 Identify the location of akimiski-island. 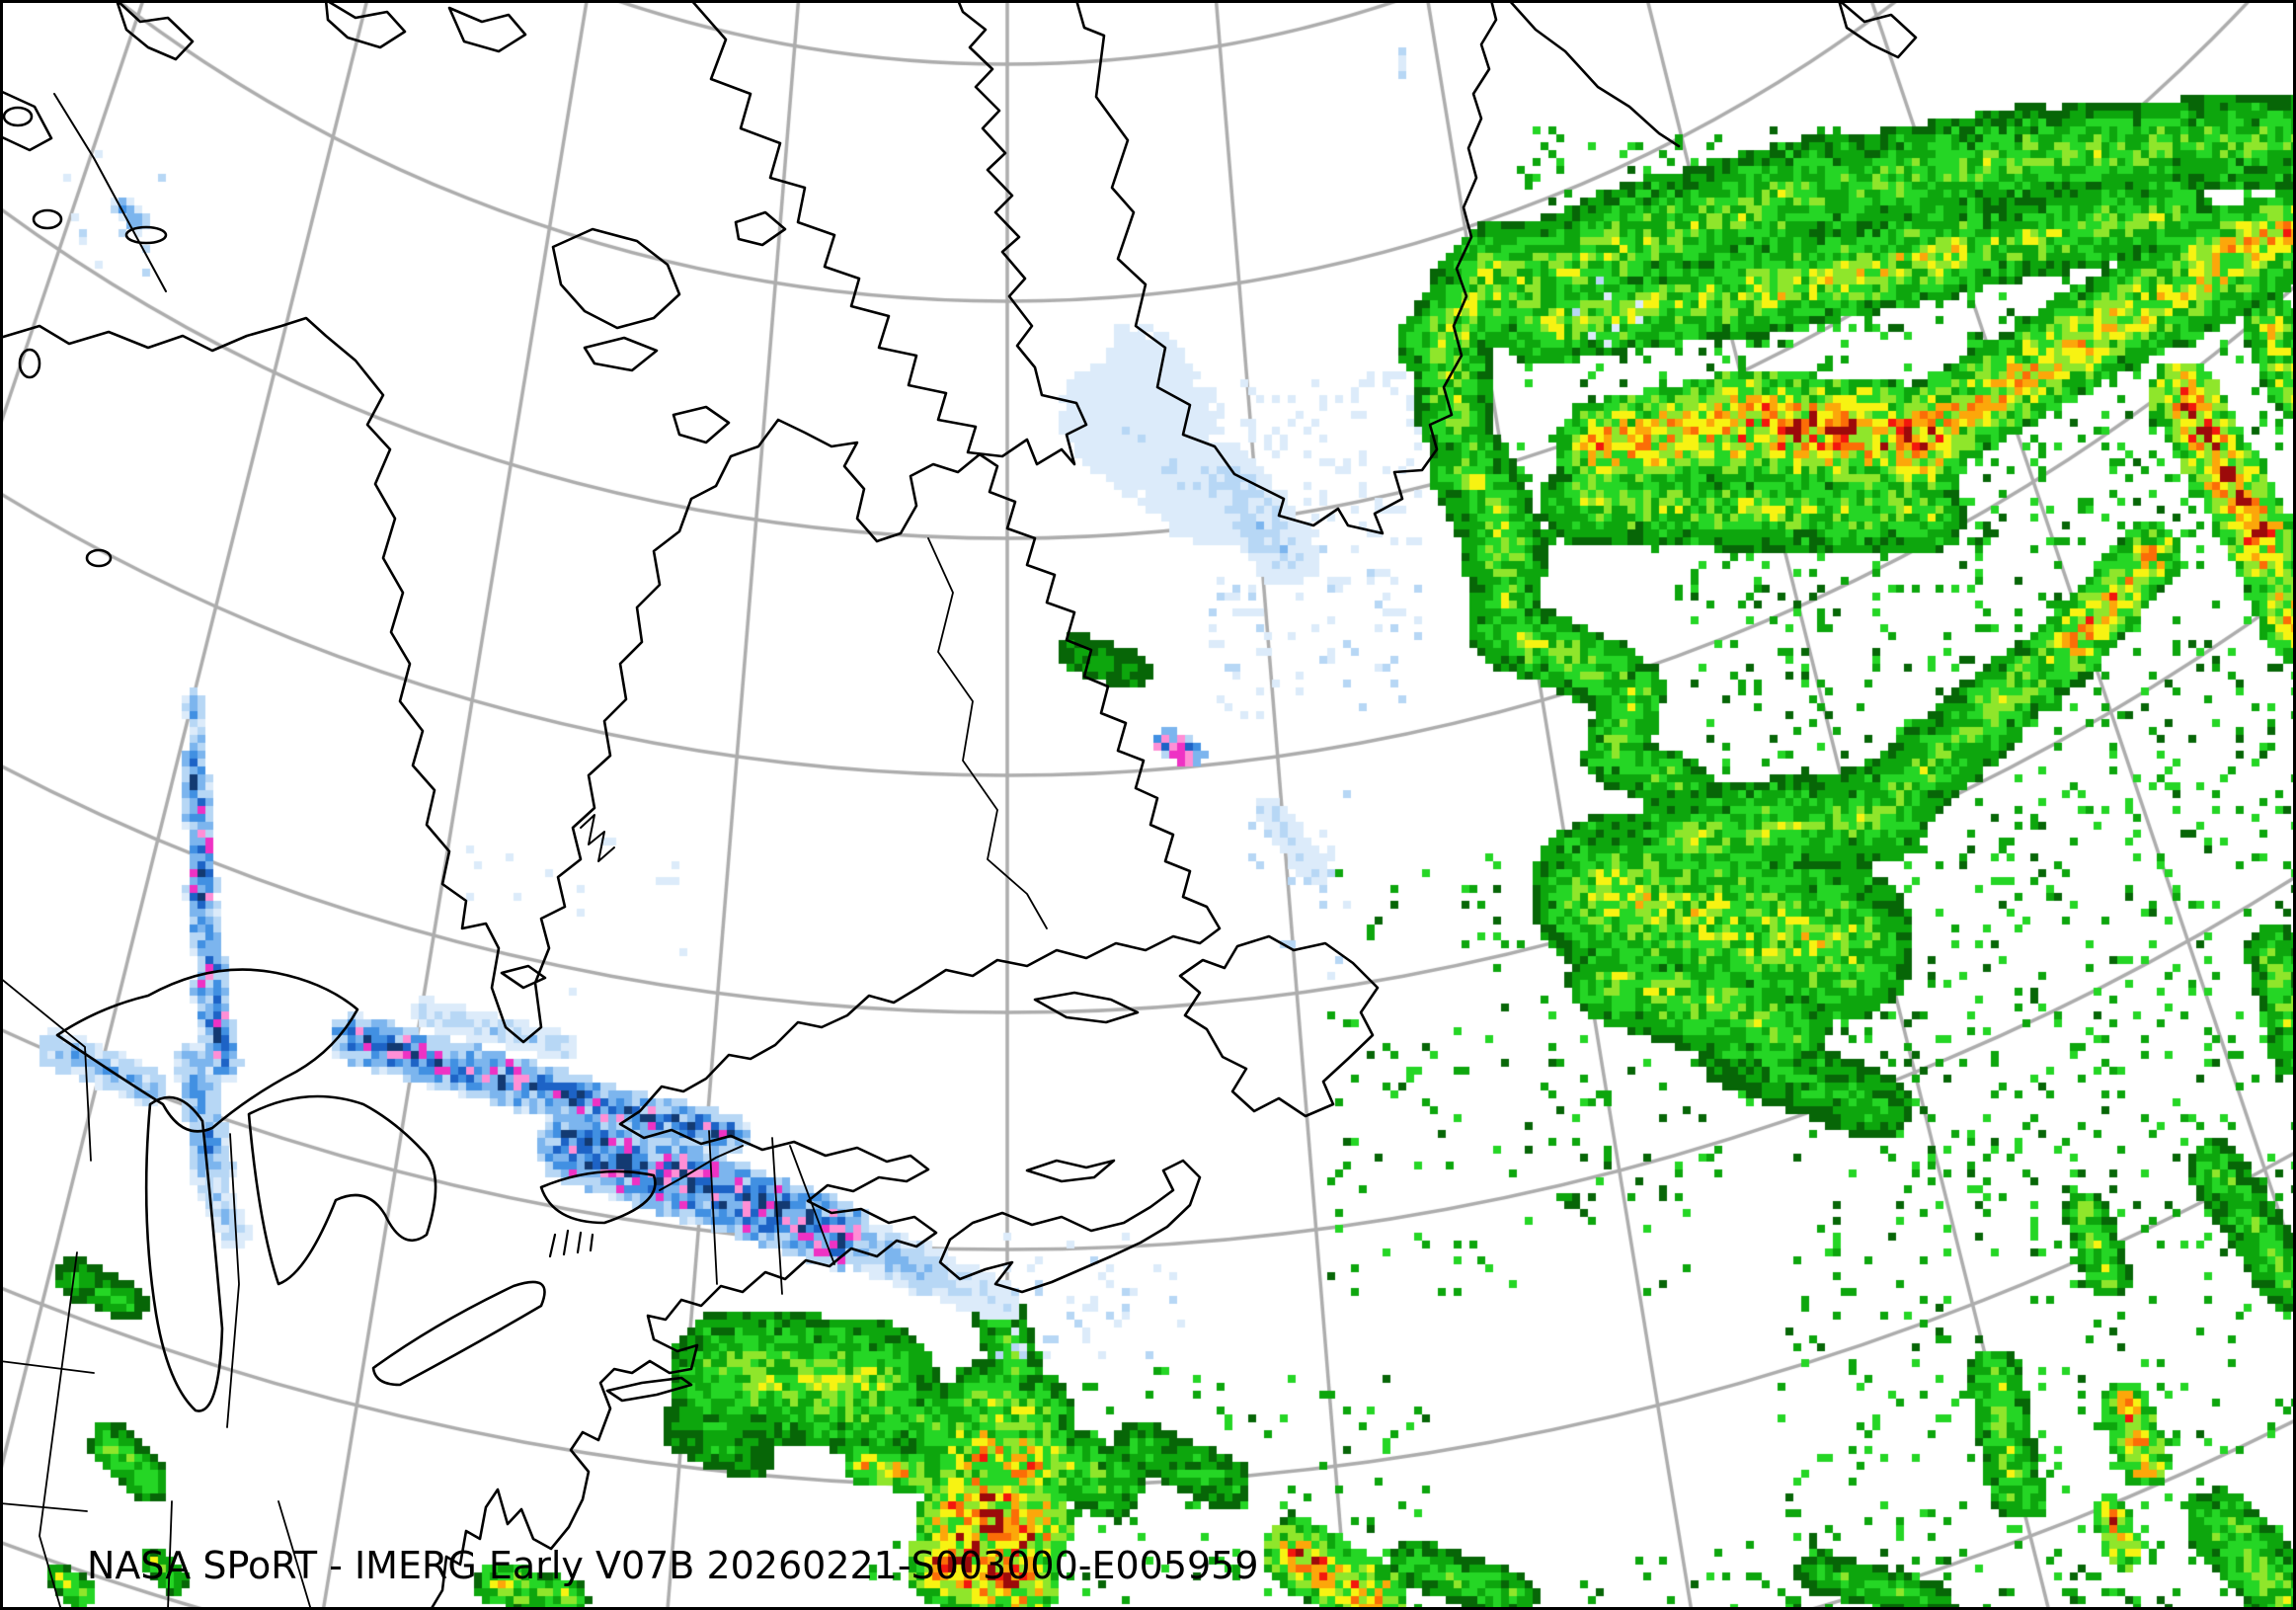
(524, 977).